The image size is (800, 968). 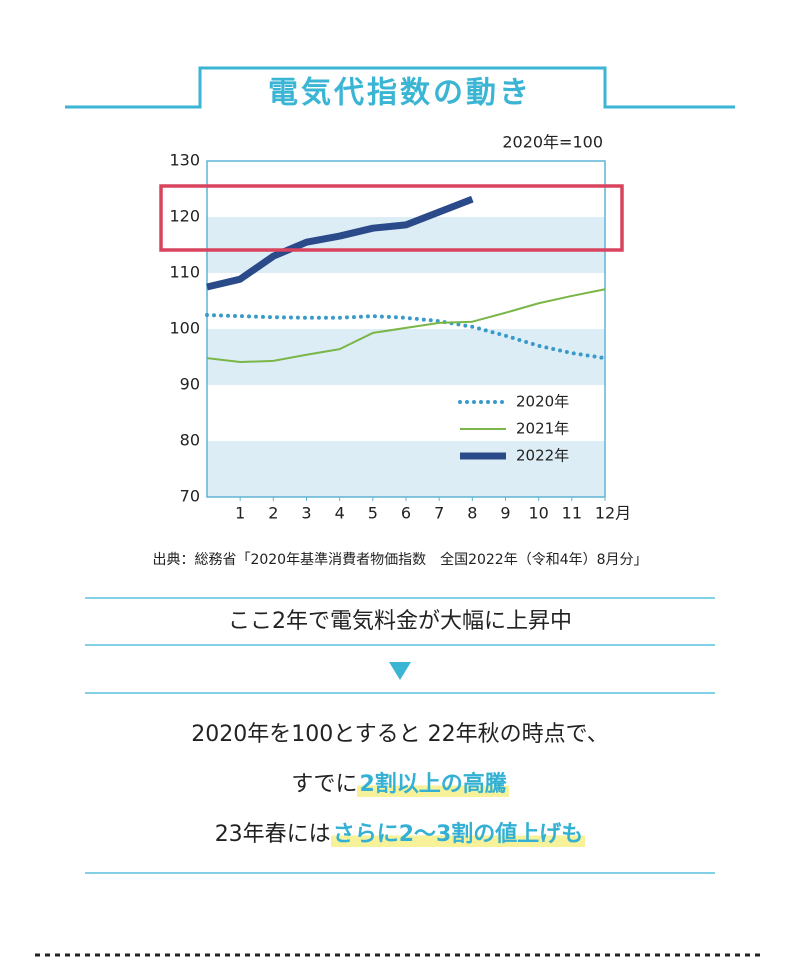 I want to click on x-tick-label: 3, so click(x=306, y=513).